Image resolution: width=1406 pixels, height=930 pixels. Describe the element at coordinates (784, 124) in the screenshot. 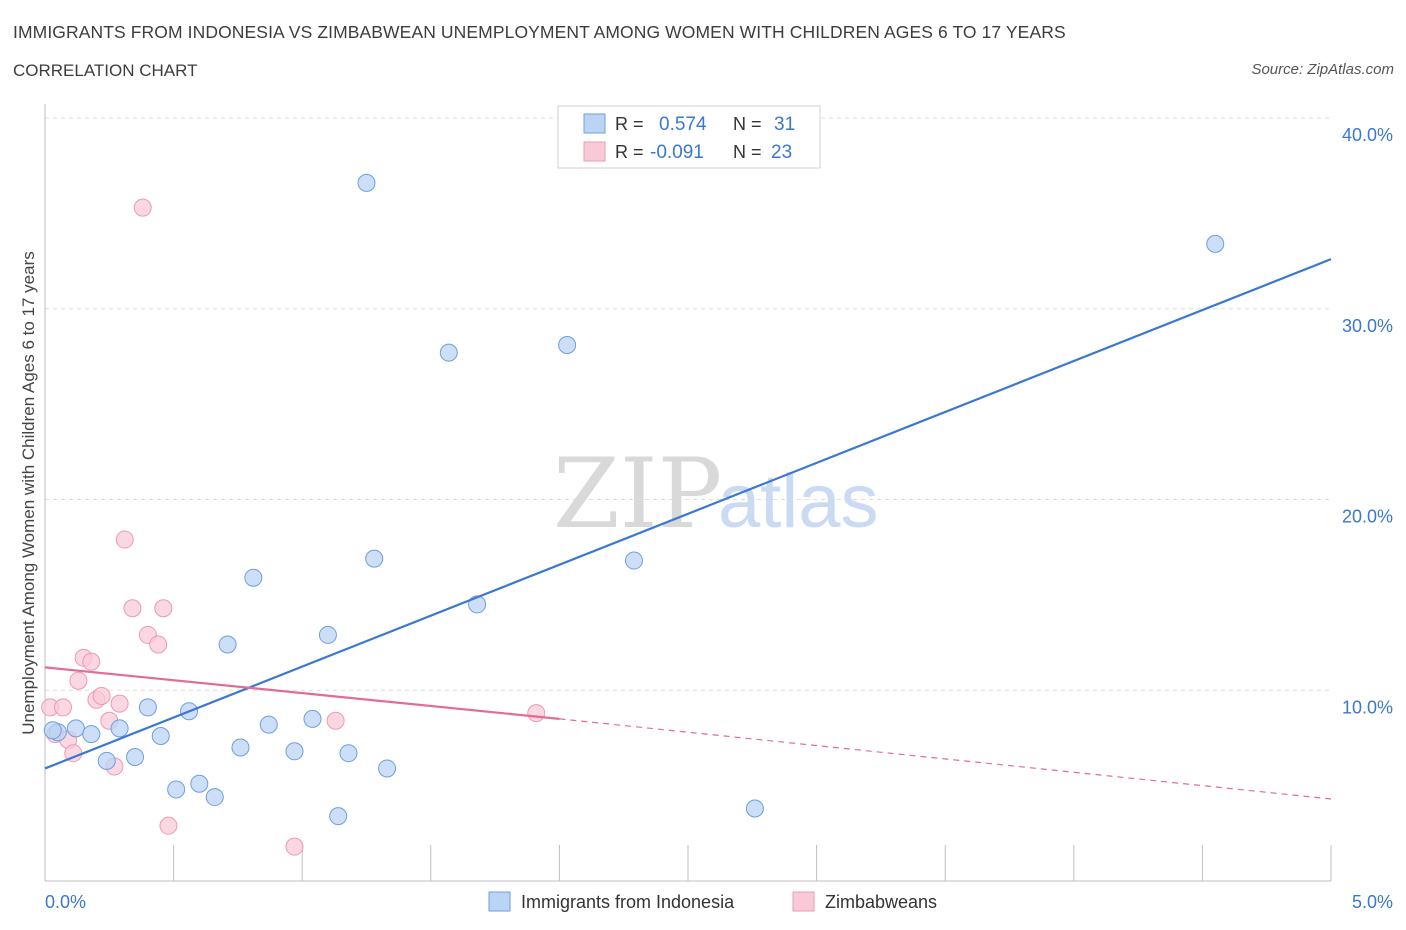

I see `stats-n-value-indonesia: 31` at that location.